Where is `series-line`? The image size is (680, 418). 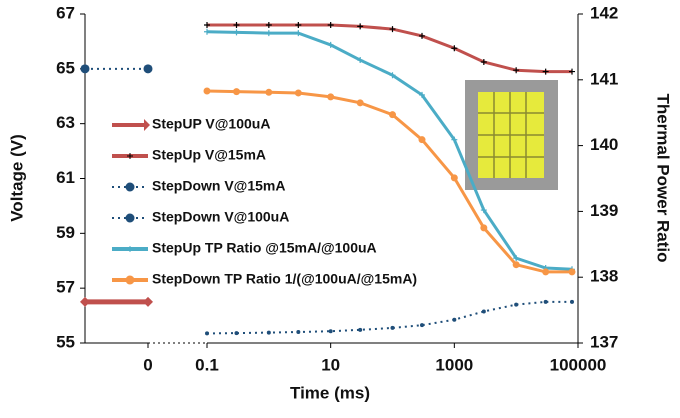
series-line is located at coordinates (389, 317).